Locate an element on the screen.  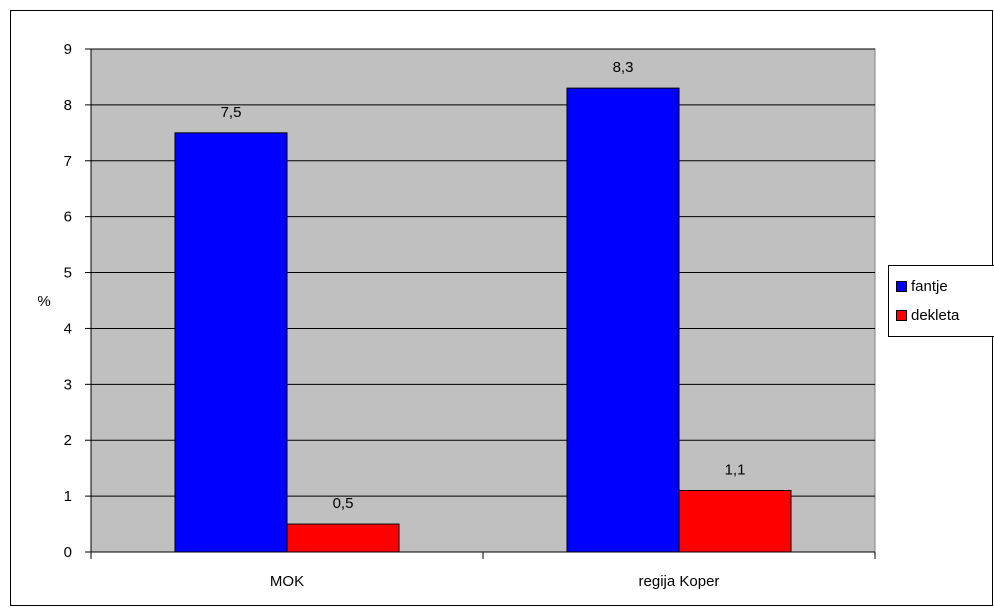
y-tick-label: 5 is located at coordinates (68, 273).